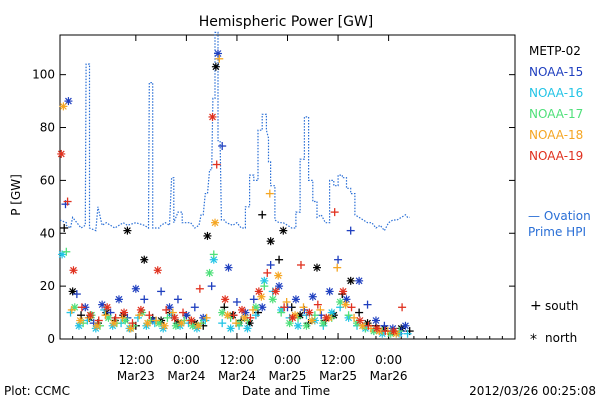 This screenshot has height=400, width=600. What do you see at coordinates (556, 135) in the screenshot?
I see `legend-noaa-18: NOAA-18` at bounding box center [556, 135].